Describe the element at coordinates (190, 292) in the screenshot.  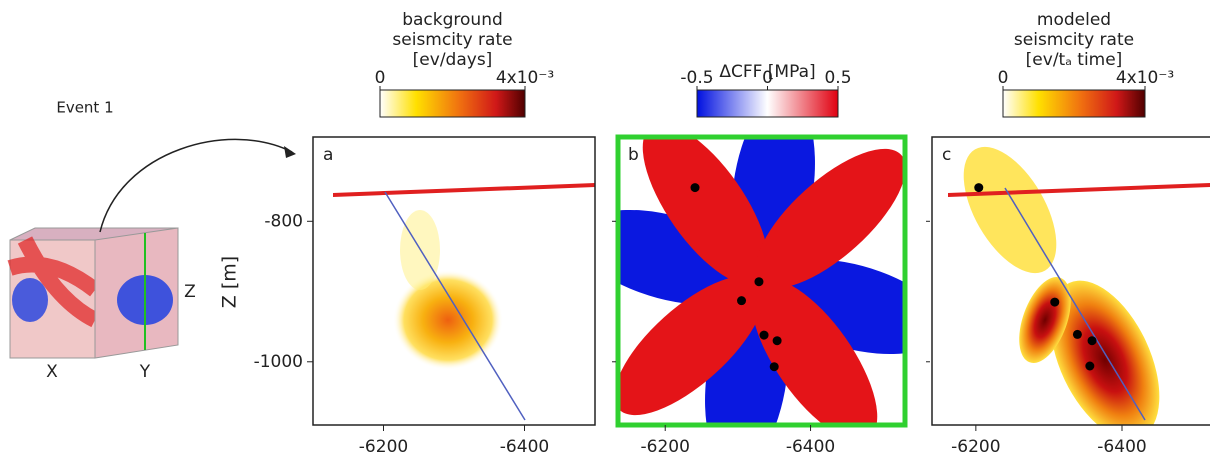
I see `inset-axis-label: Z` at that location.